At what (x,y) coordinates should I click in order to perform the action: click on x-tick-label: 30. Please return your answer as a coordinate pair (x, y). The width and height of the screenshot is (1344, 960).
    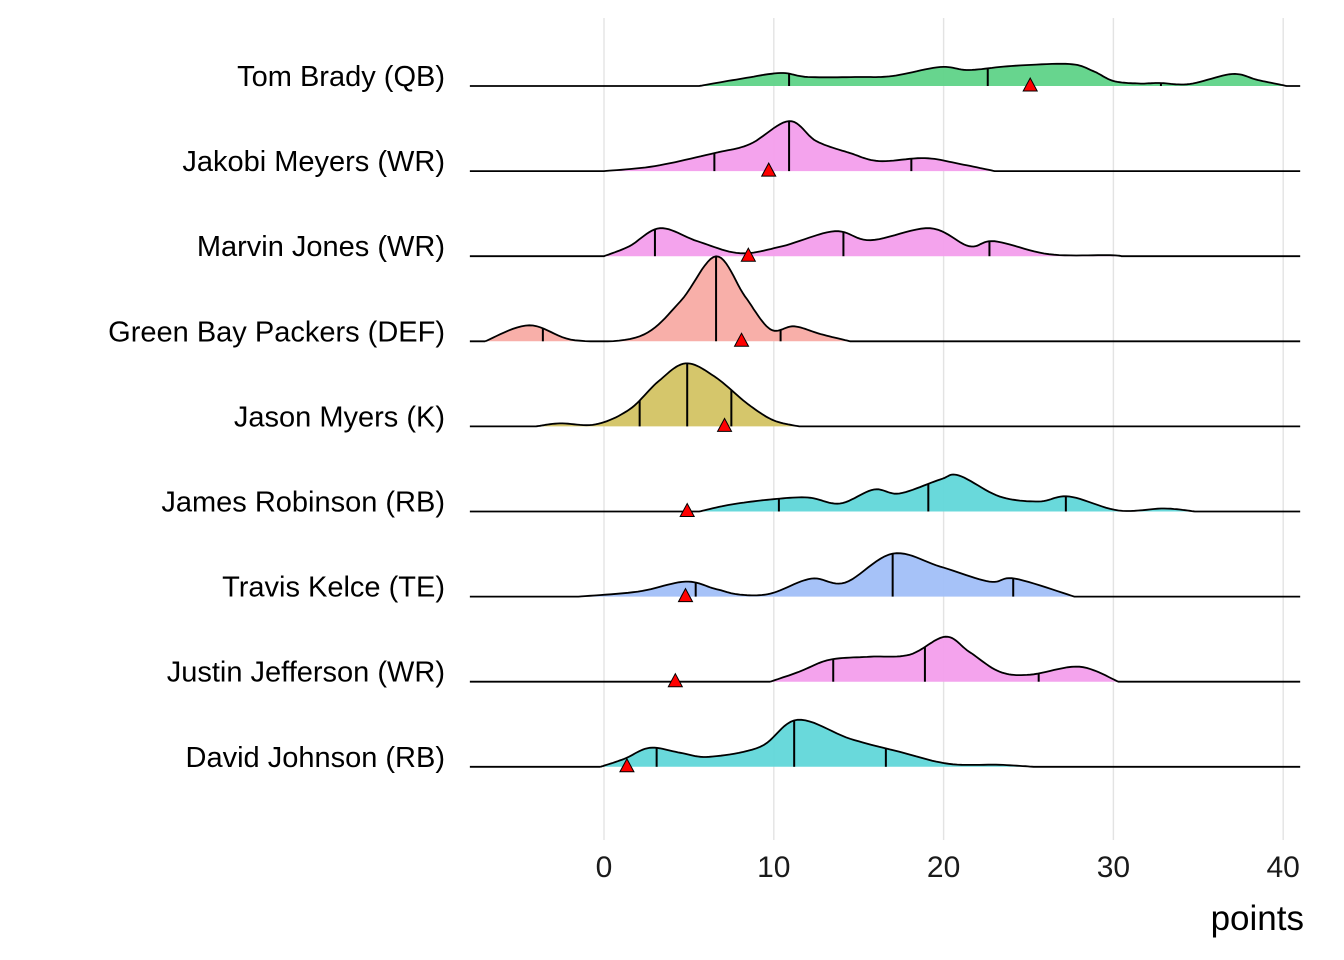
    Looking at the image, I should click on (1113, 867).